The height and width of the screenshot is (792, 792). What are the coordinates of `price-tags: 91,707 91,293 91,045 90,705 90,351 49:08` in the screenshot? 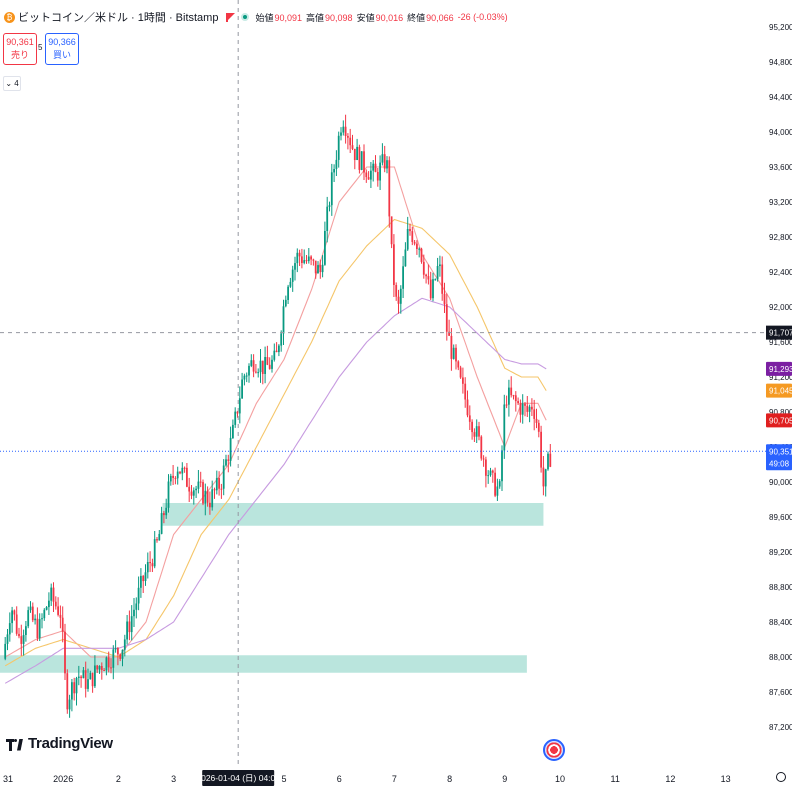 It's located at (779, 398).